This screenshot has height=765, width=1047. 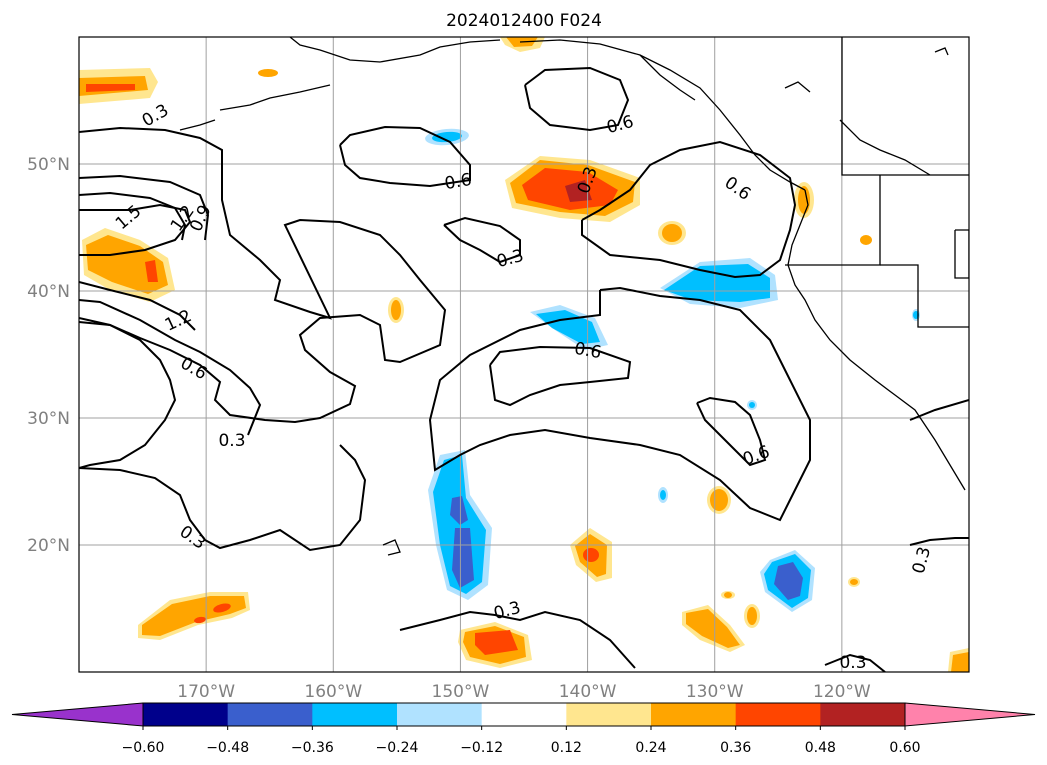 I want to click on lon-tick-label: 140°W, so click(x=588, y=692).